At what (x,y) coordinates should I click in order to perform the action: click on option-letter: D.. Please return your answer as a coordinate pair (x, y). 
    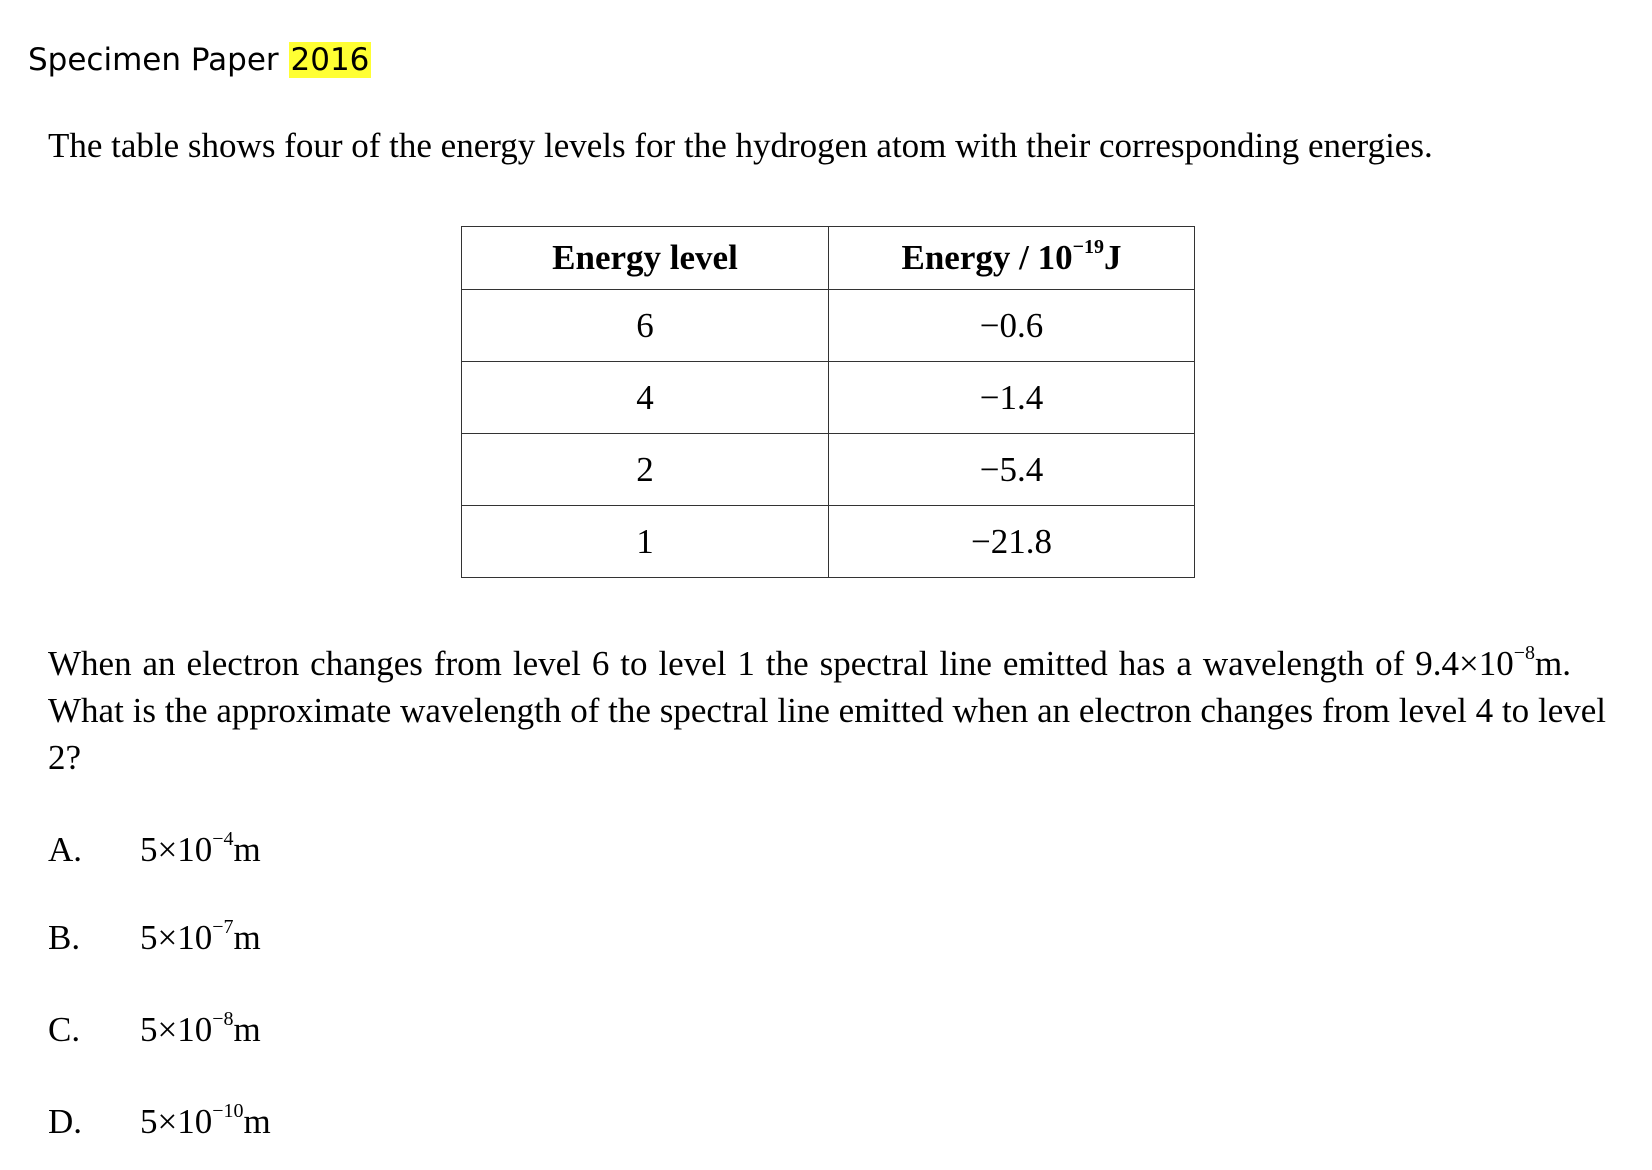
    Looking at the image, I should click on (65, 1121).